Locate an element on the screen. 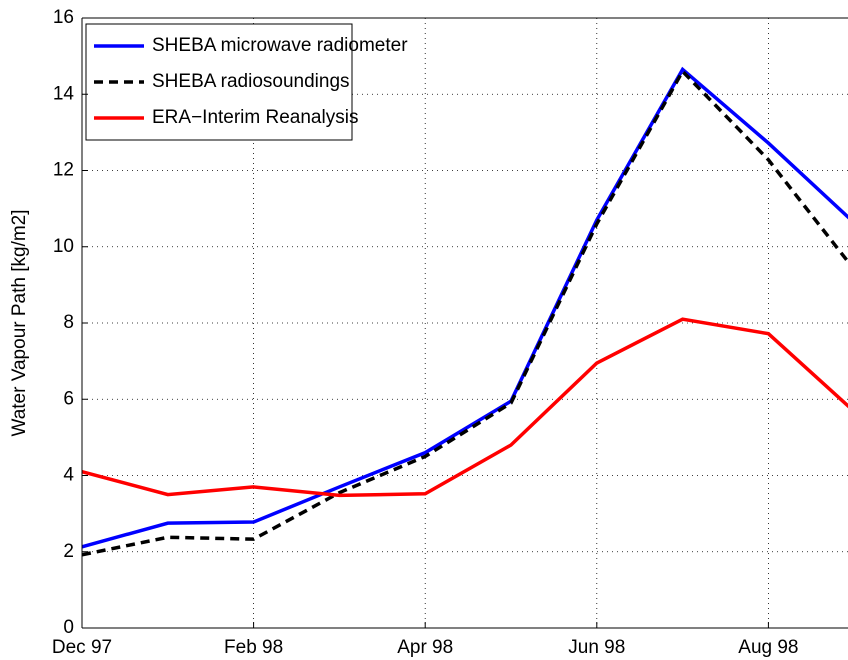 The image size is (848, 660). y-tick-label: 8 is located at coordinates (68, 322).